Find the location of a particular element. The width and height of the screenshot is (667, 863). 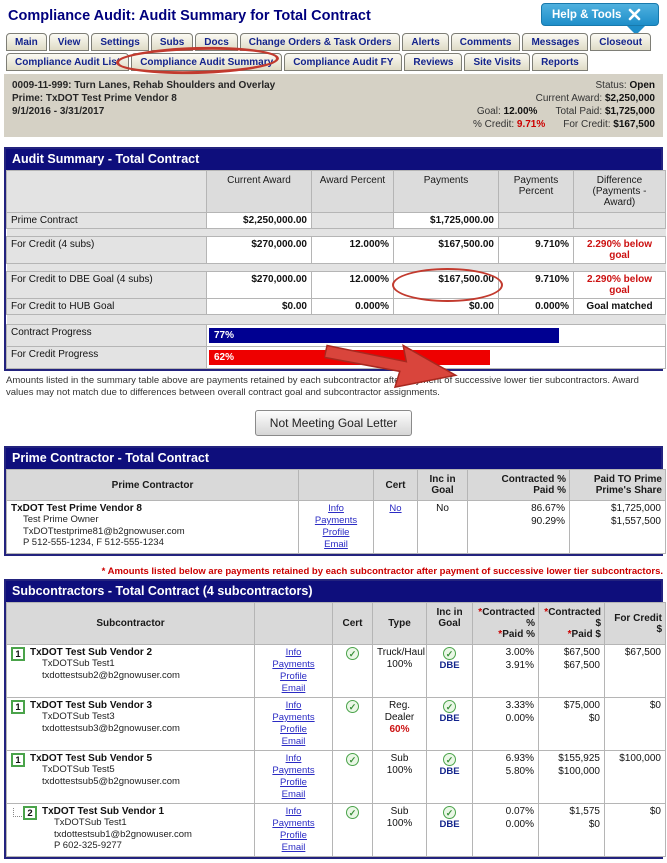

col-prime-contractor: Prime Contractor is located at coordinates (152, 485).